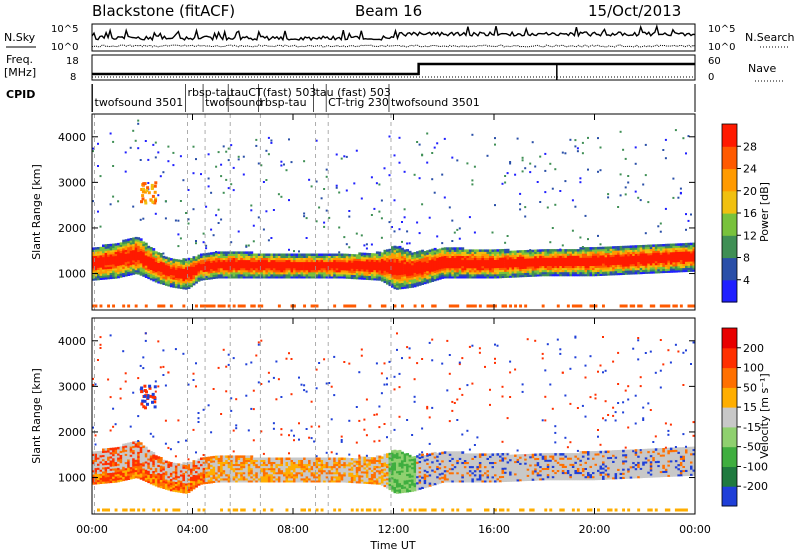 The image size is (800, 558). Describe the element at coordinates (393, 36) in the screenshot. I see `noise-traces` at that location.